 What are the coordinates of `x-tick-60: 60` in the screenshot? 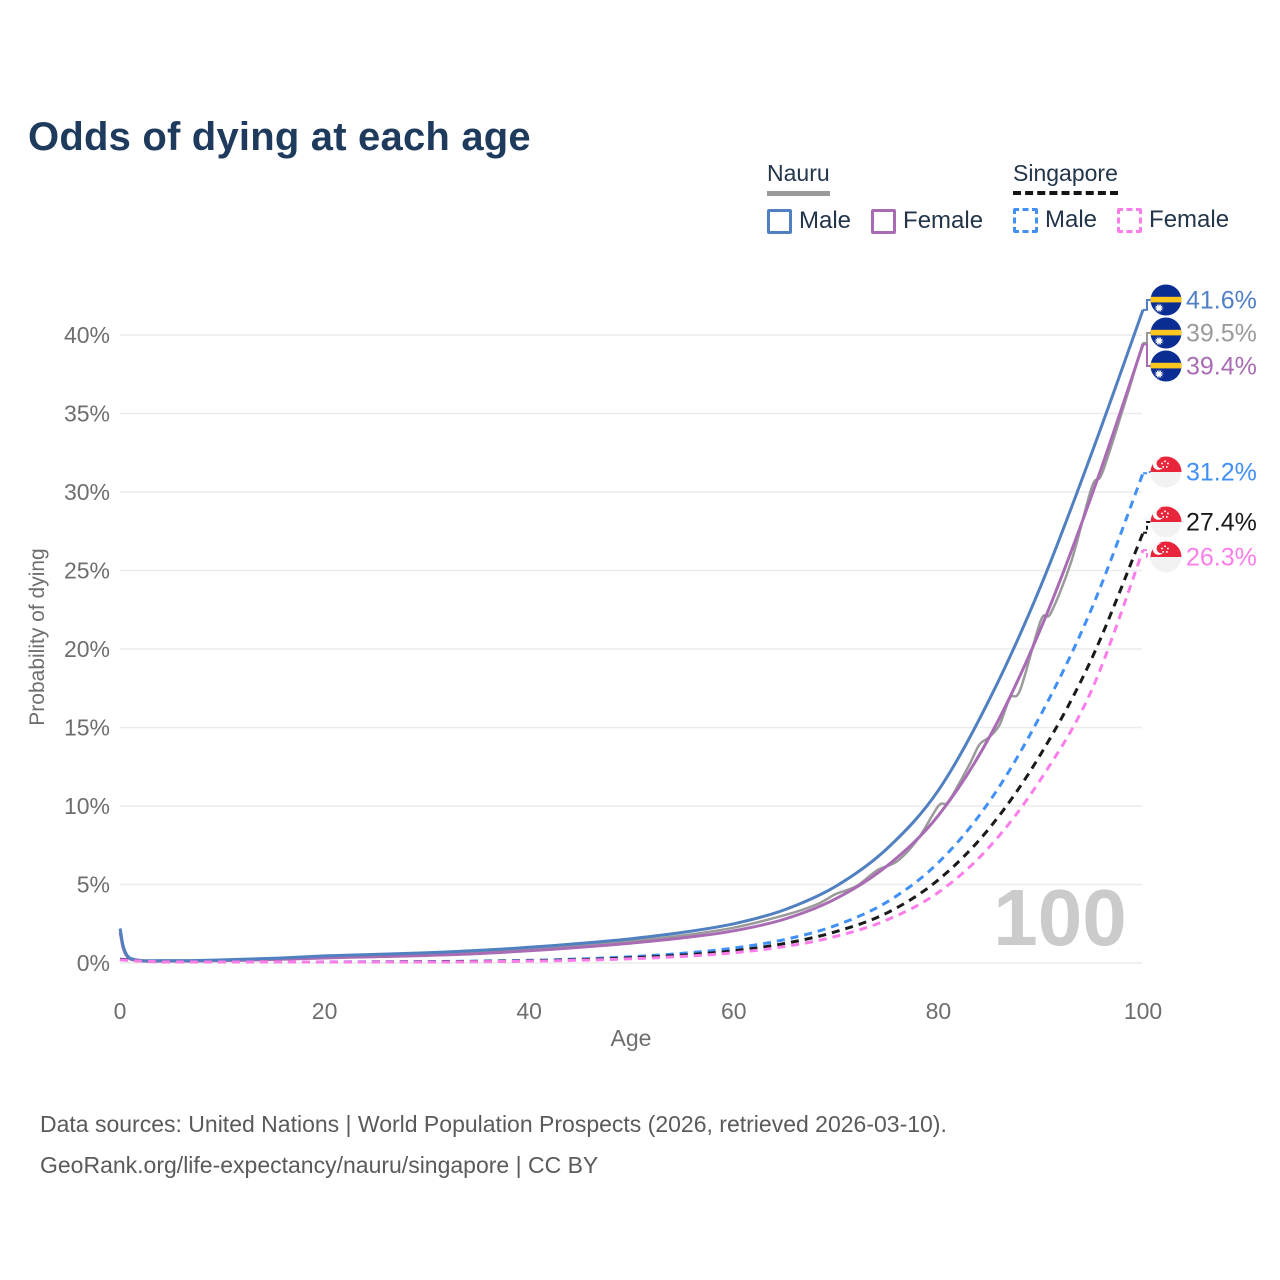 It's located at (734, 1011).